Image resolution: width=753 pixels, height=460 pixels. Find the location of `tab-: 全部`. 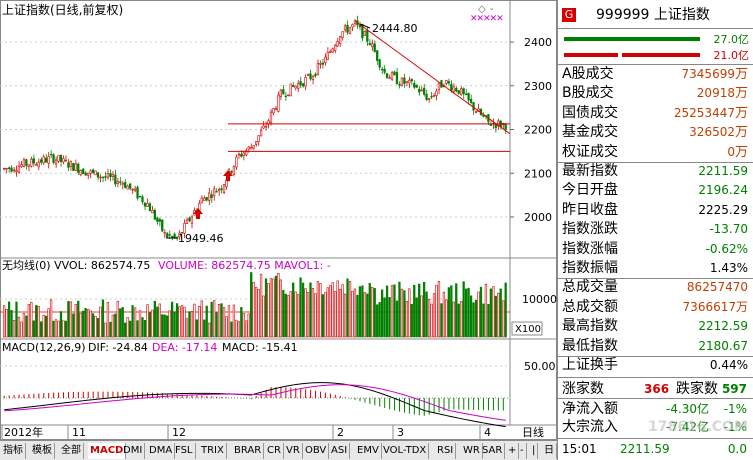

tab-: 全部 is located at coordinates (71, 451).